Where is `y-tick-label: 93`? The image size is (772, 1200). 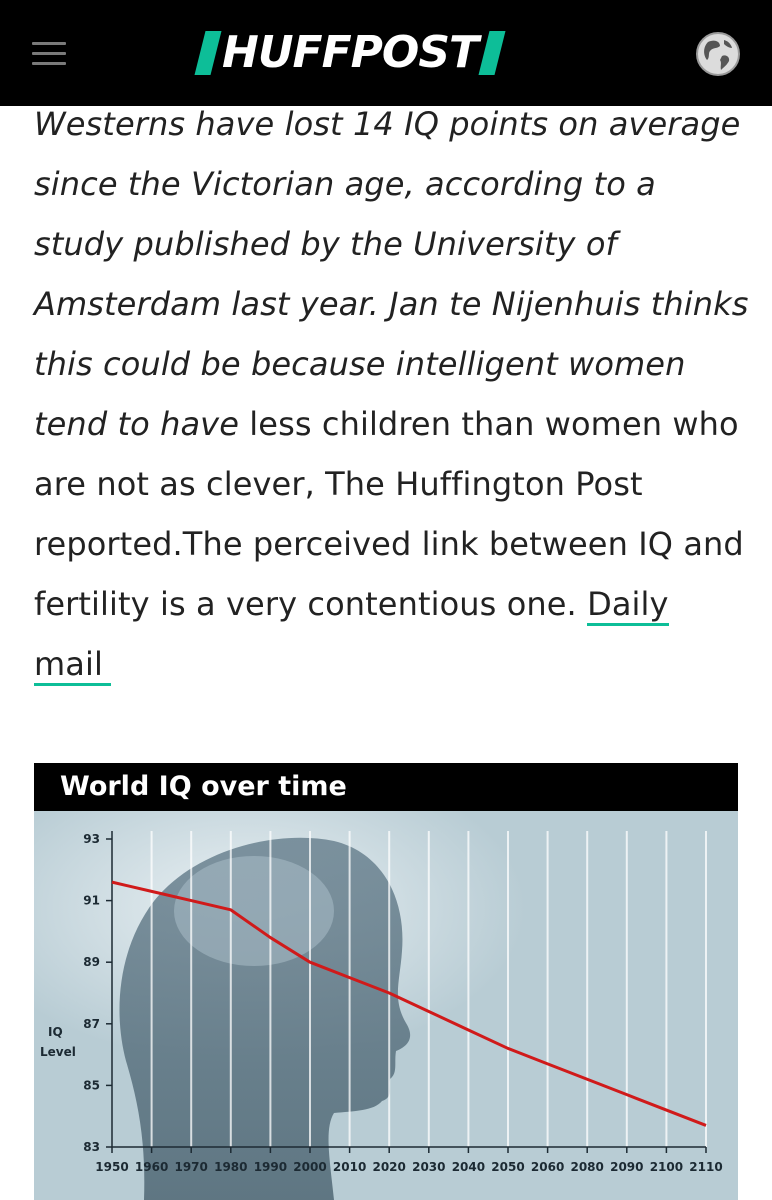 y-tick-label: 93 is located at coordinates (91, 839).